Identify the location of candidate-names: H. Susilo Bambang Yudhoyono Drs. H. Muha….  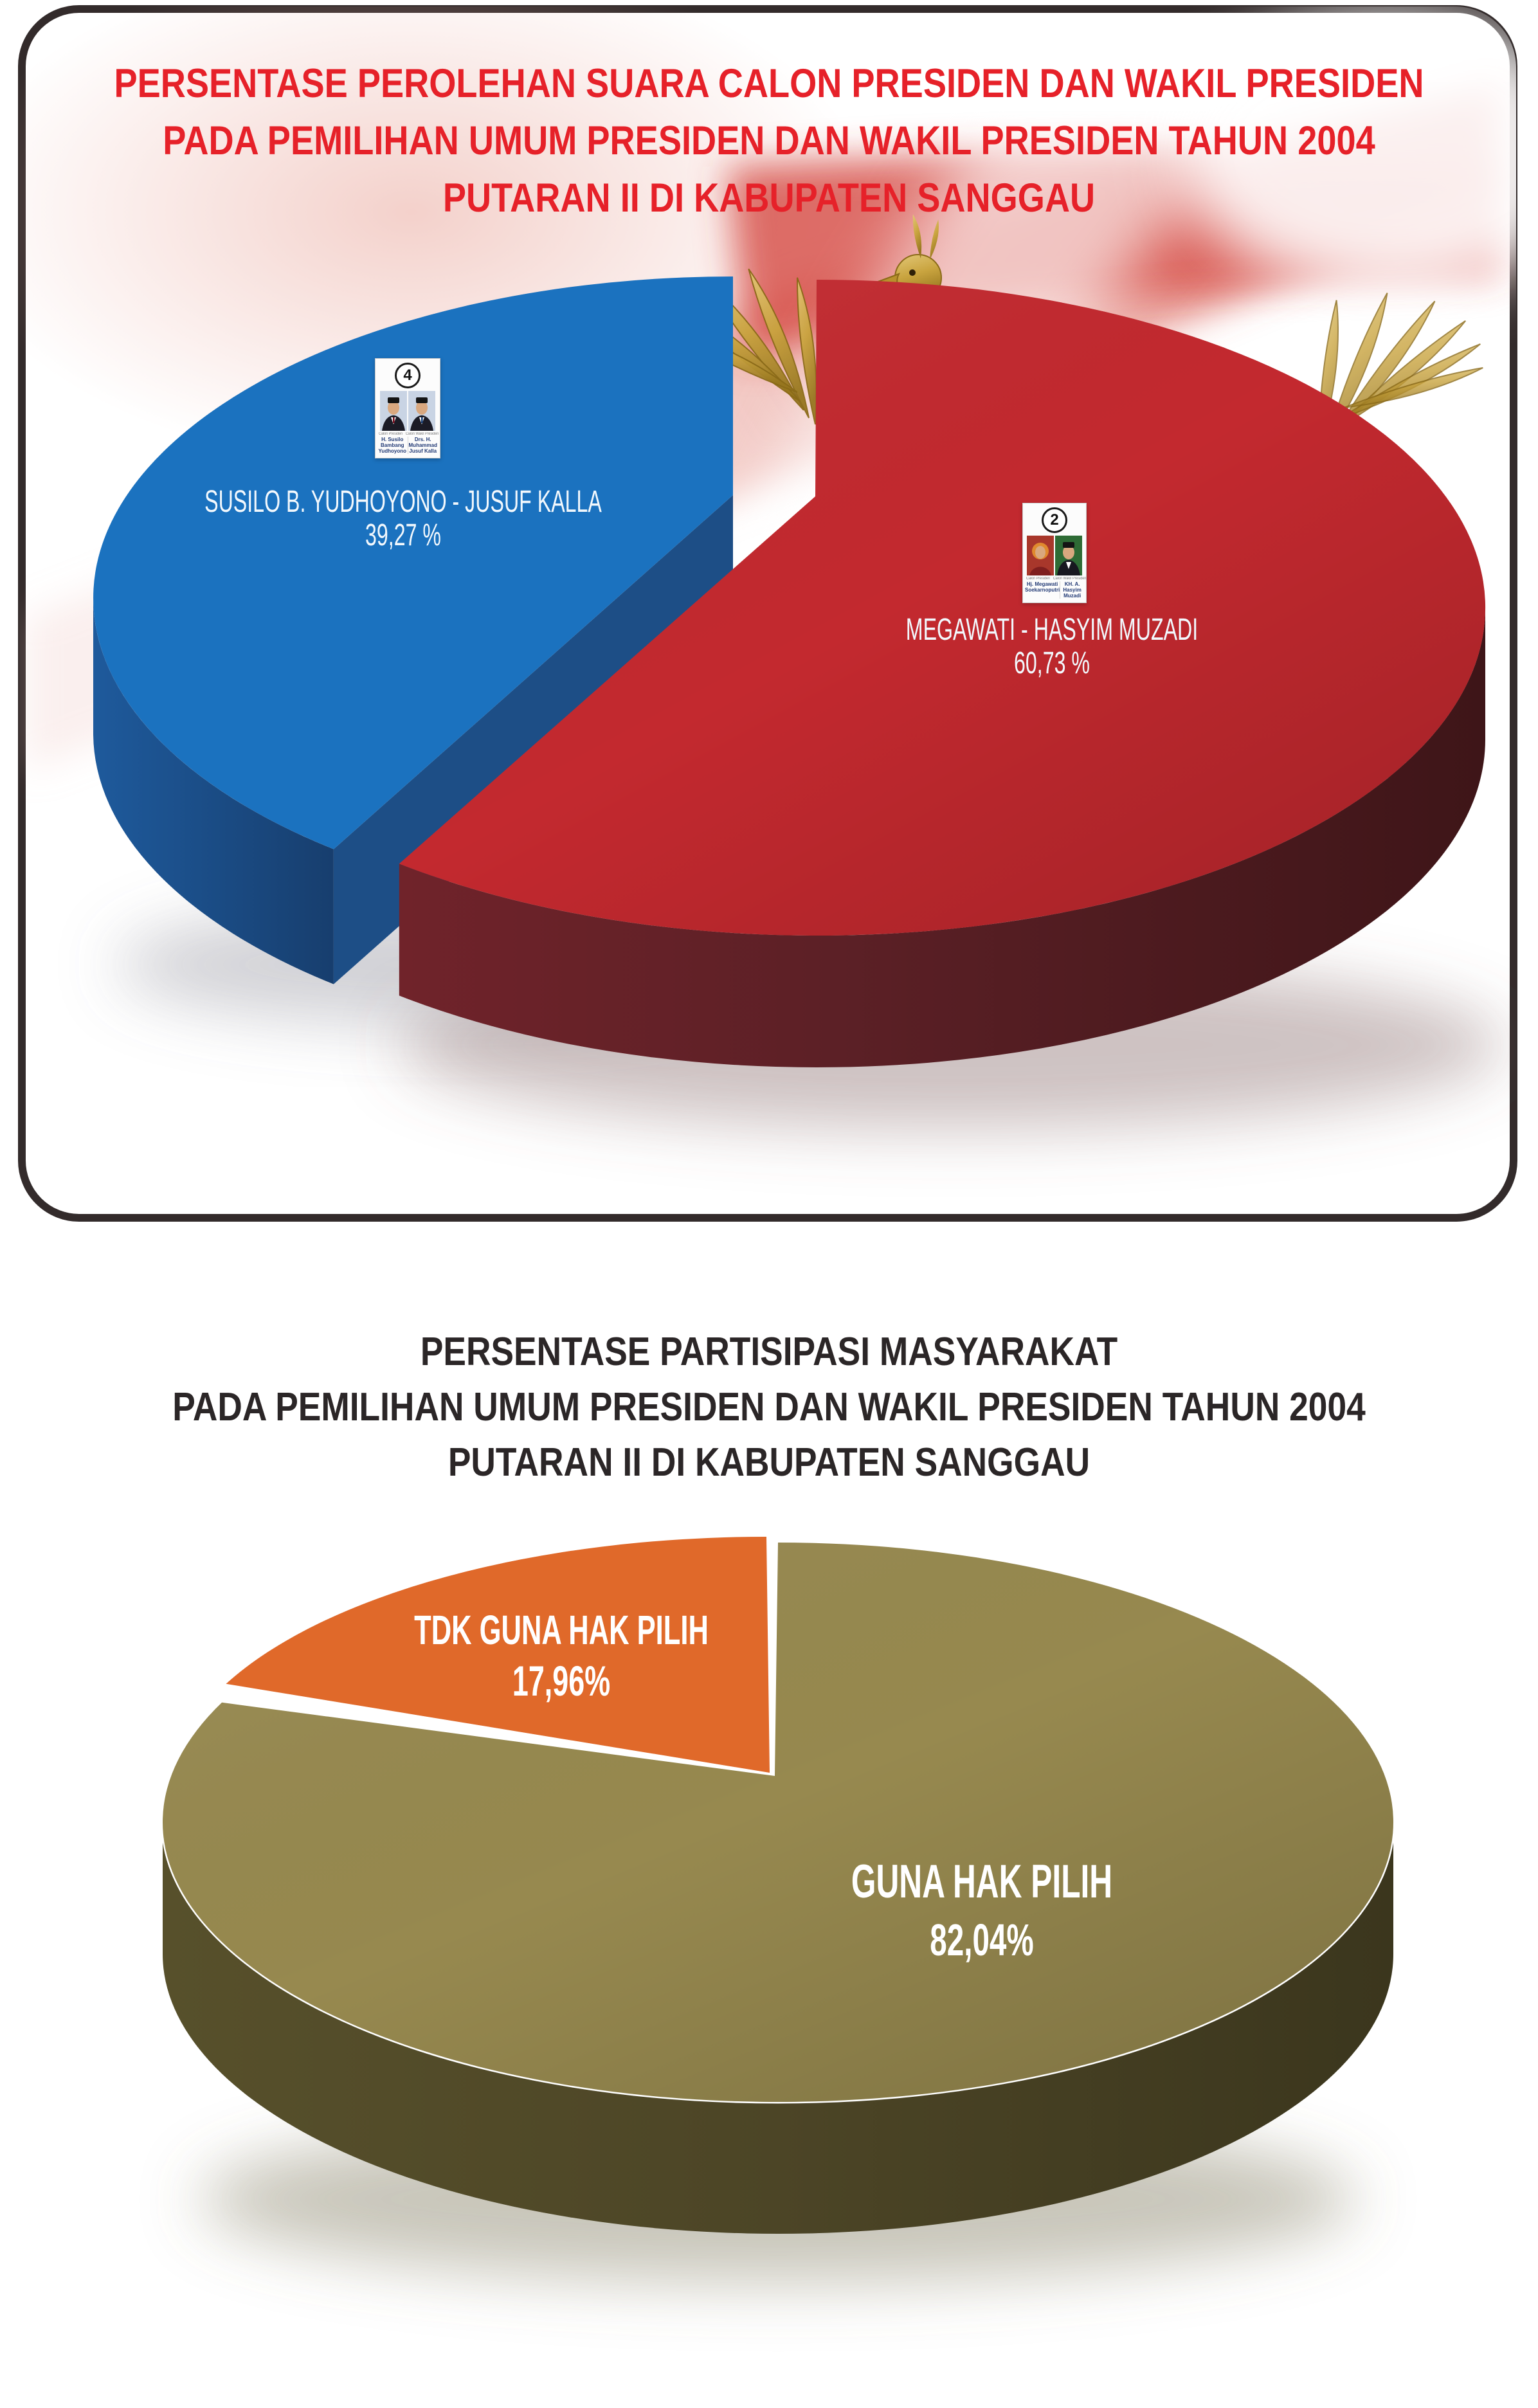
(407, 446).